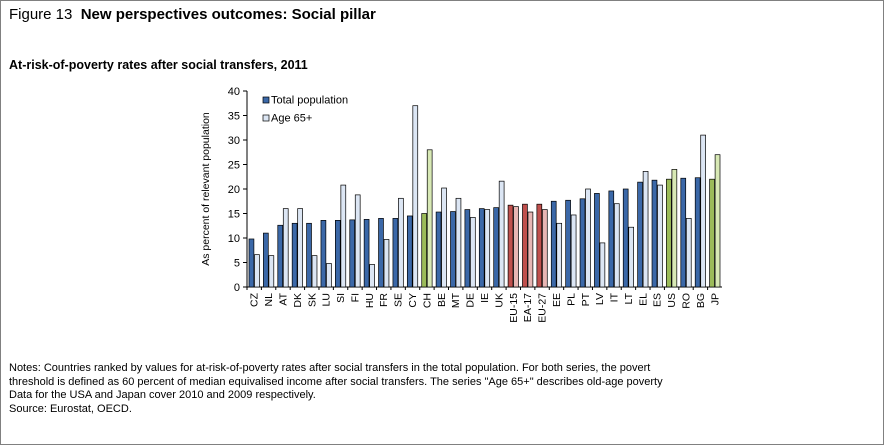  I want to click on bar-total-lt, so click(625, 238).